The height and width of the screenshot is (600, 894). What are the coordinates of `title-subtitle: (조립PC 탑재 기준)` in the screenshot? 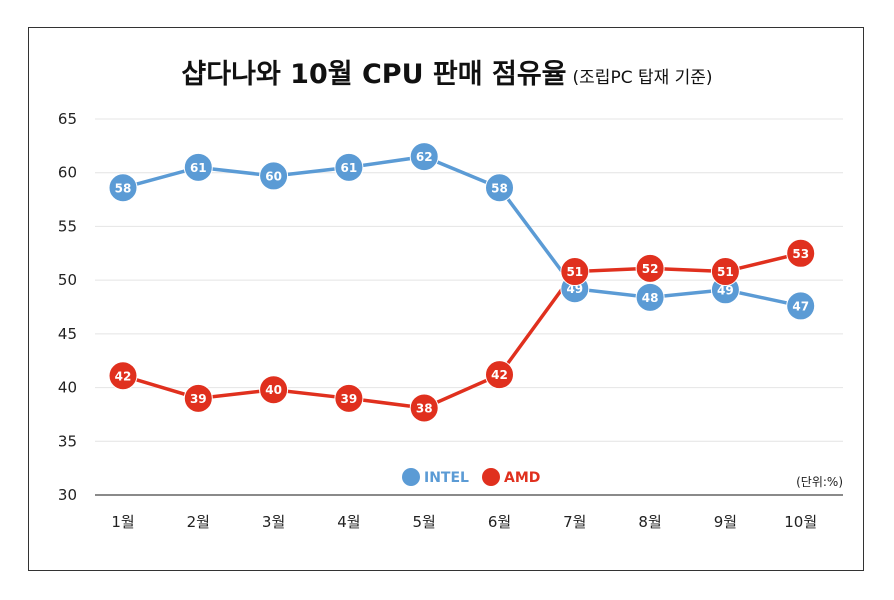 It's located at (642, 78).